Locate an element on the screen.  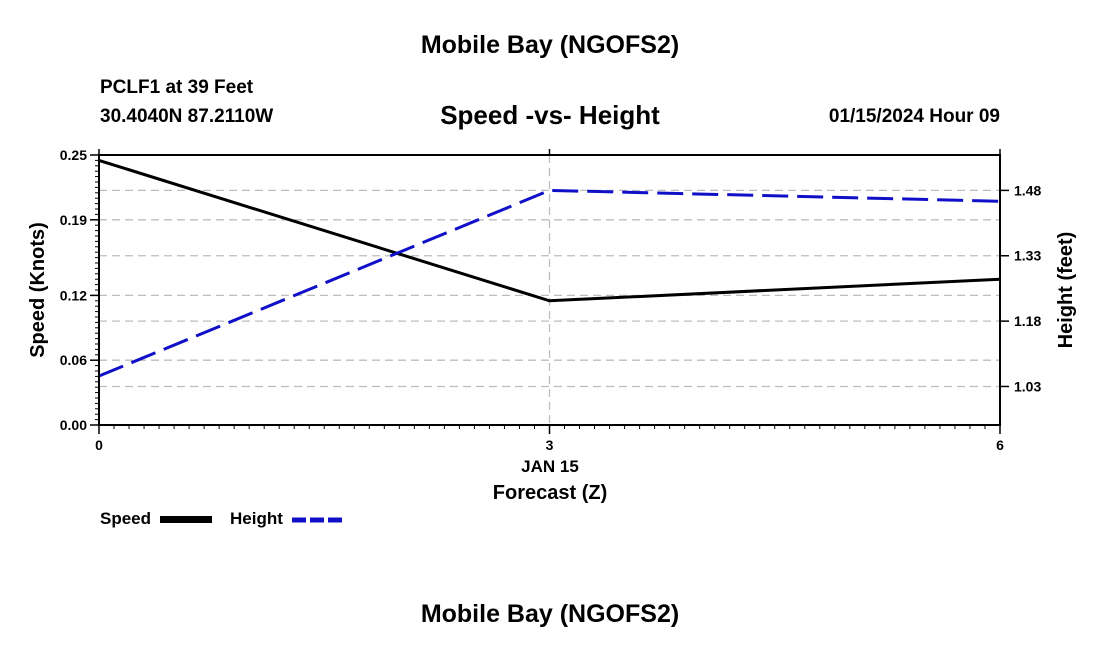
legend-speed-swatch is located at coordinates (186, 519).